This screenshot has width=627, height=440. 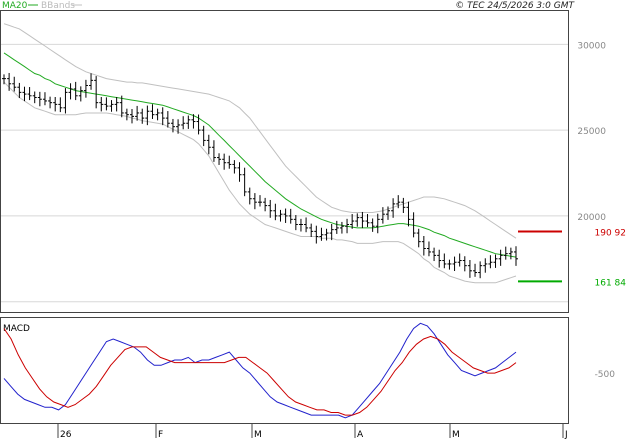 What do you see at coordinates (160, 435) in the screenshot?
I see `x-tick-label: F` at bounding box center [160, 435].